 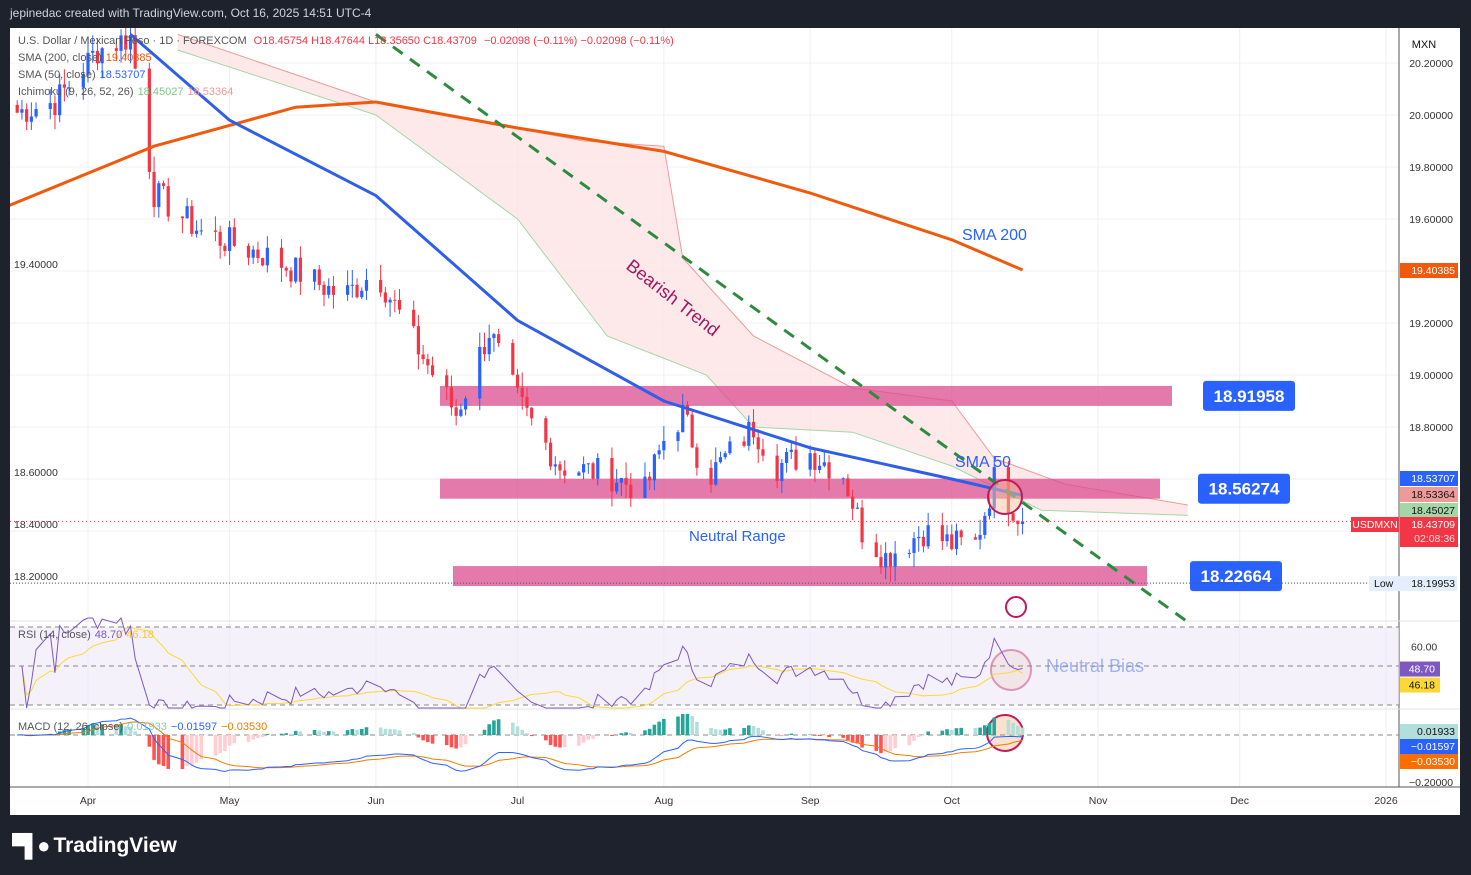 What do you see at coordinates (517, 801) in the screenshot?
I see `x-tick-label: Jul` at bounding box center [517, 801].